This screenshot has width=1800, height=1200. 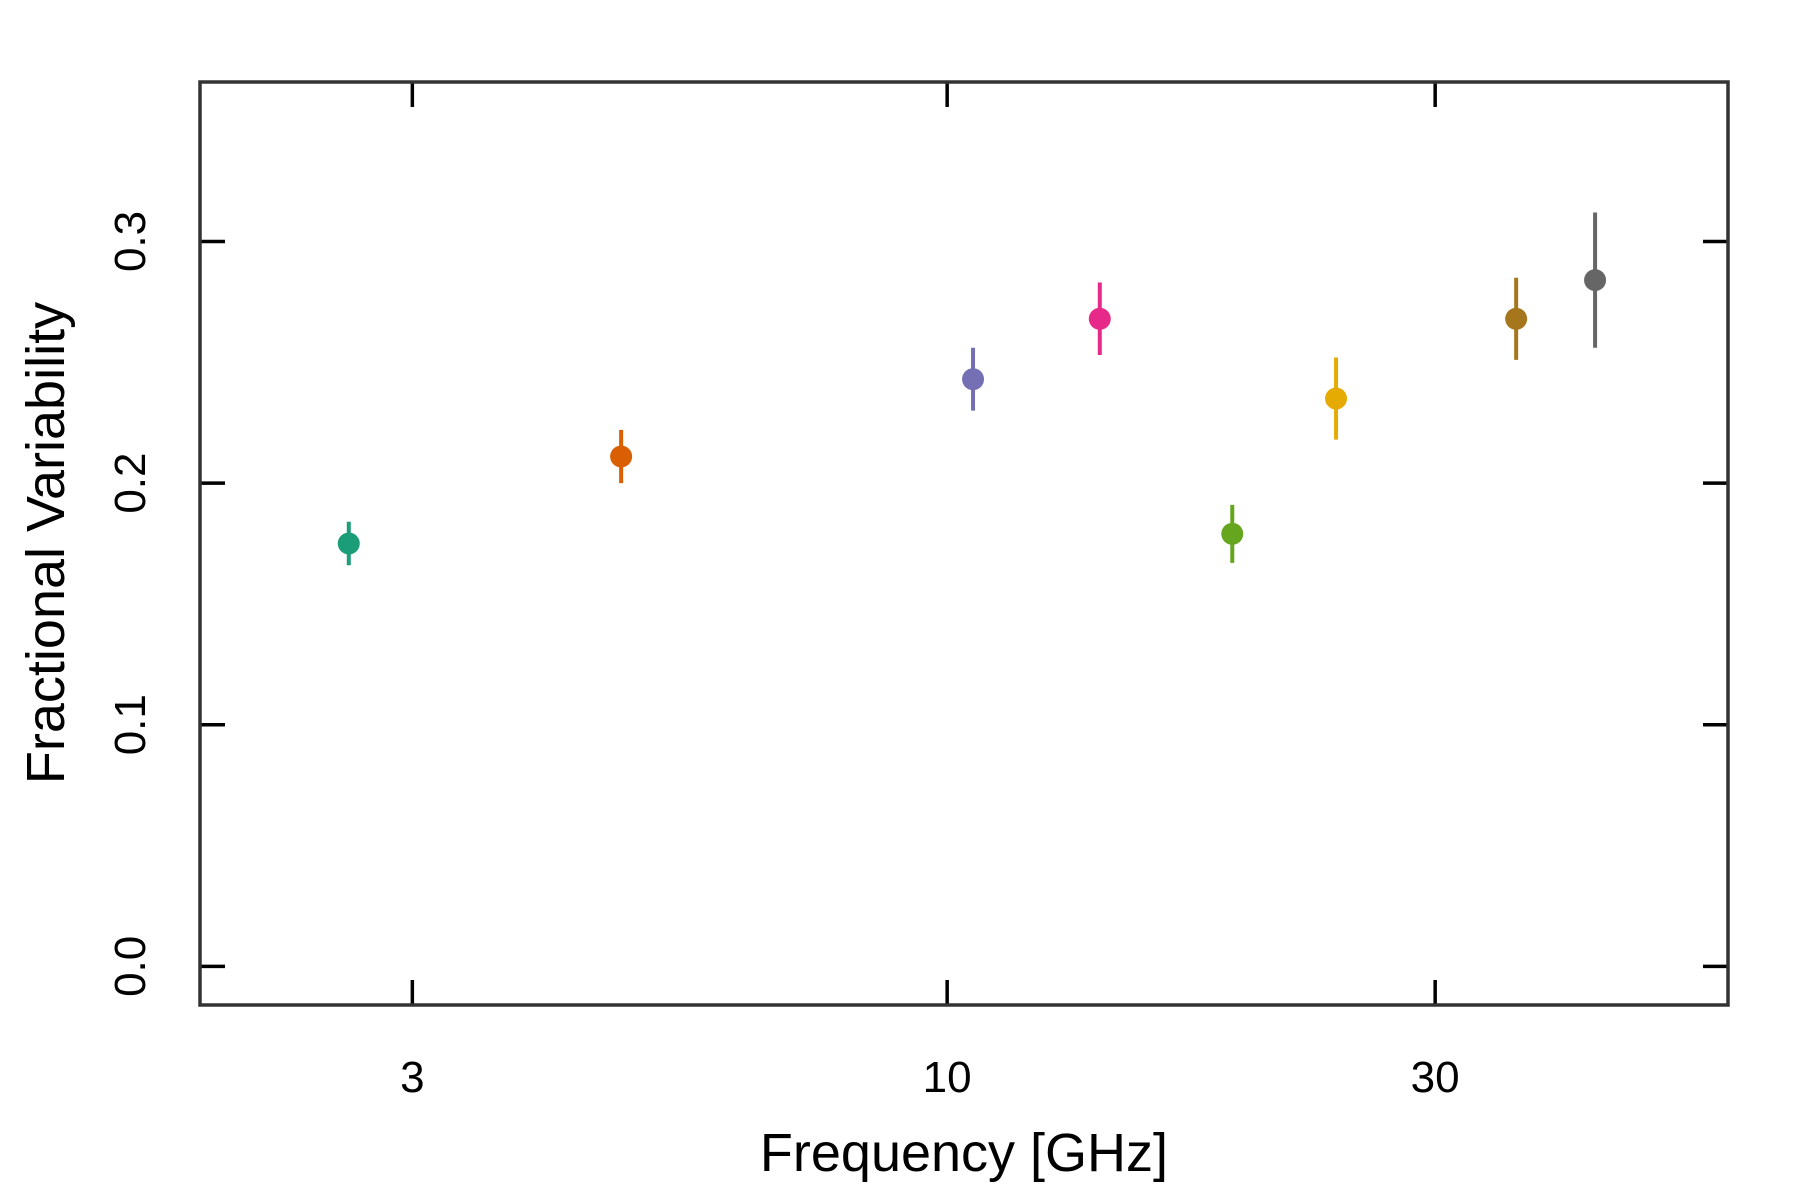 I want to click on x-tick-label: 3, so click(x=412, y=1077).